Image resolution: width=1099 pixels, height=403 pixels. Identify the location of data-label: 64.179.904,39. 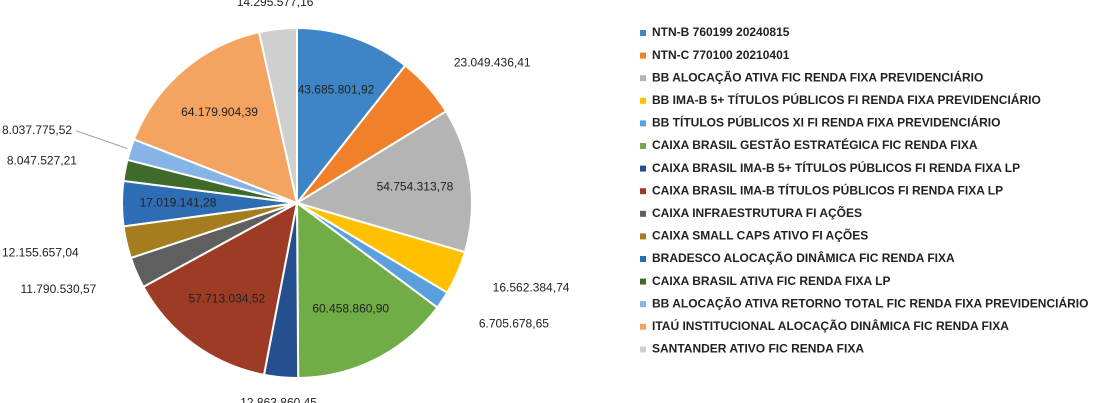
(219, 112).